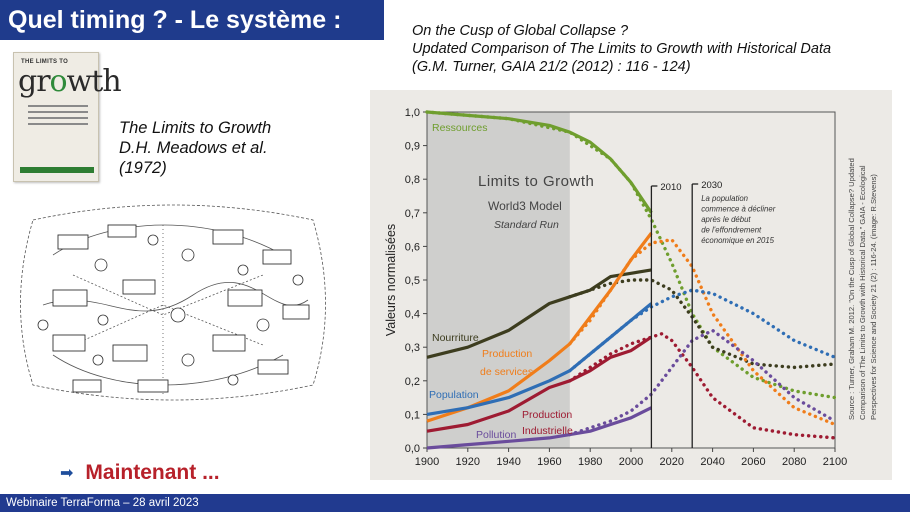 The width and height of the screenshot is (910, 512). I want to click on y-tick-label: 0,8, so click(412, 180).